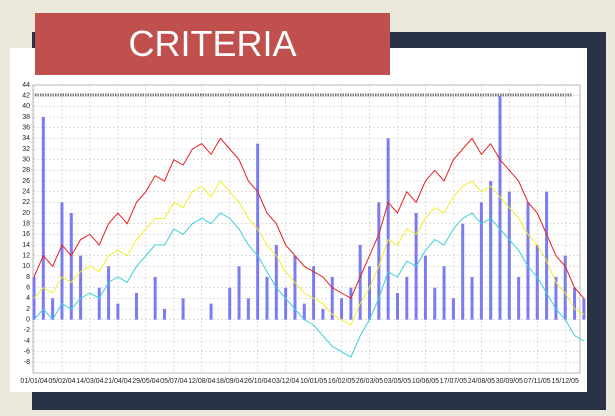 This screenshot has width=615, height=416. What do you see at coordinates (28, 288) in the screenshot?
I see `y-tick-label: 6` at bounding box center [28, 288].